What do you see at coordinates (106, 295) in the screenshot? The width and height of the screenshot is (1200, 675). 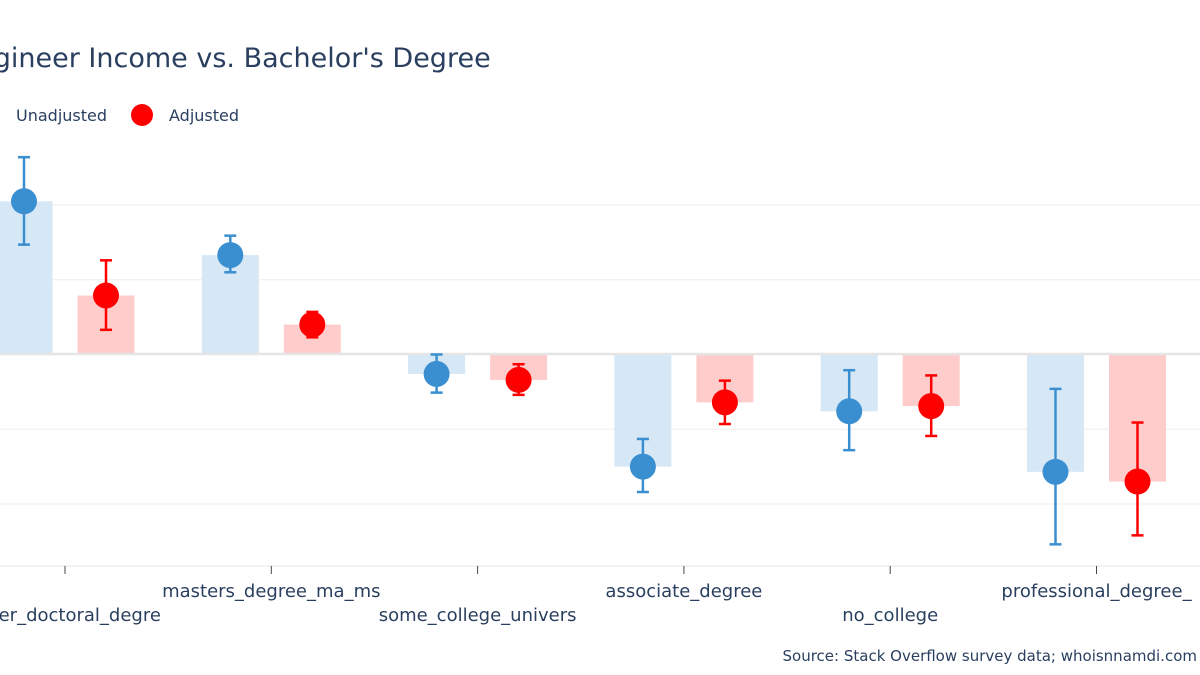 I see `point-adjusted-other_doctoral_degree` at bounding box center [106, 295].